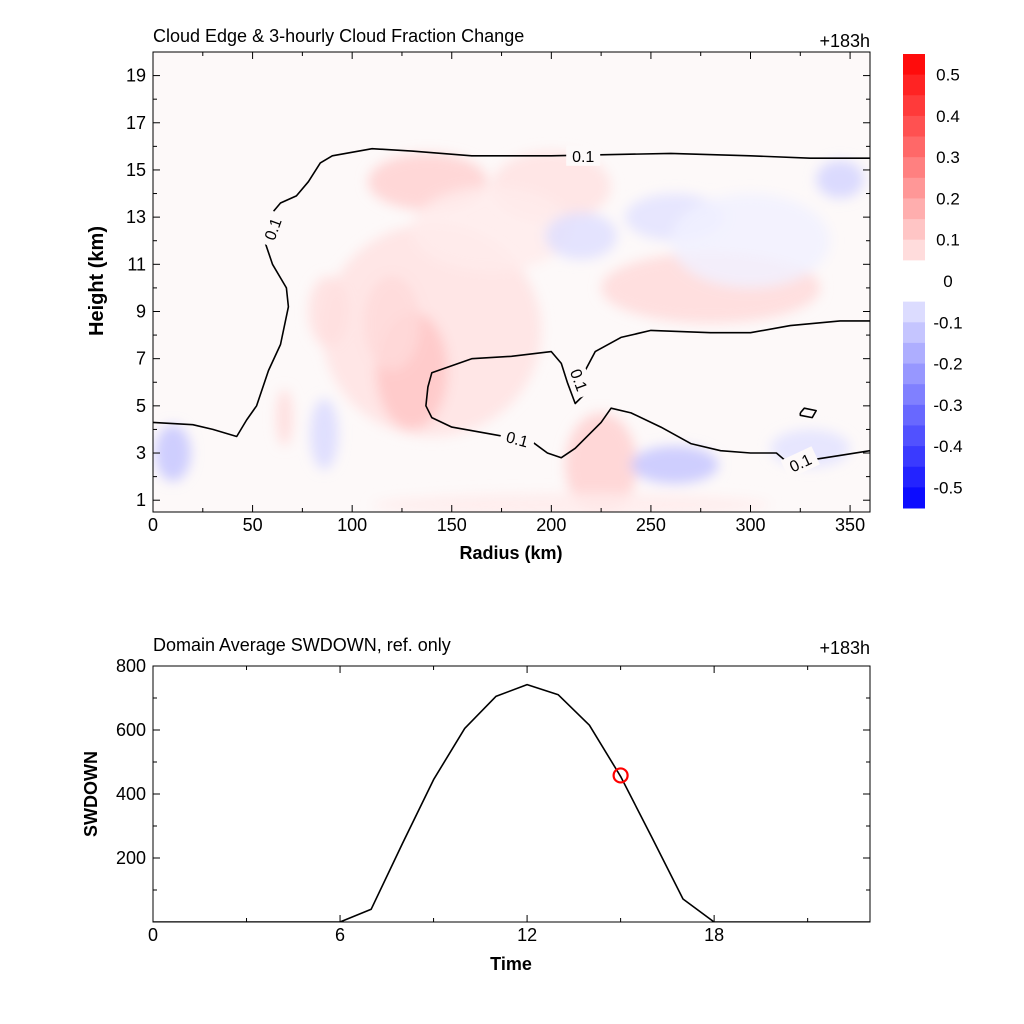 This screenshot has width=1024, height=1024. Describe the element at coordinates (302, 645) in the screenshot. I see `bottom-chart-title: Domain Average SWDOWN, ref. only` at that location.